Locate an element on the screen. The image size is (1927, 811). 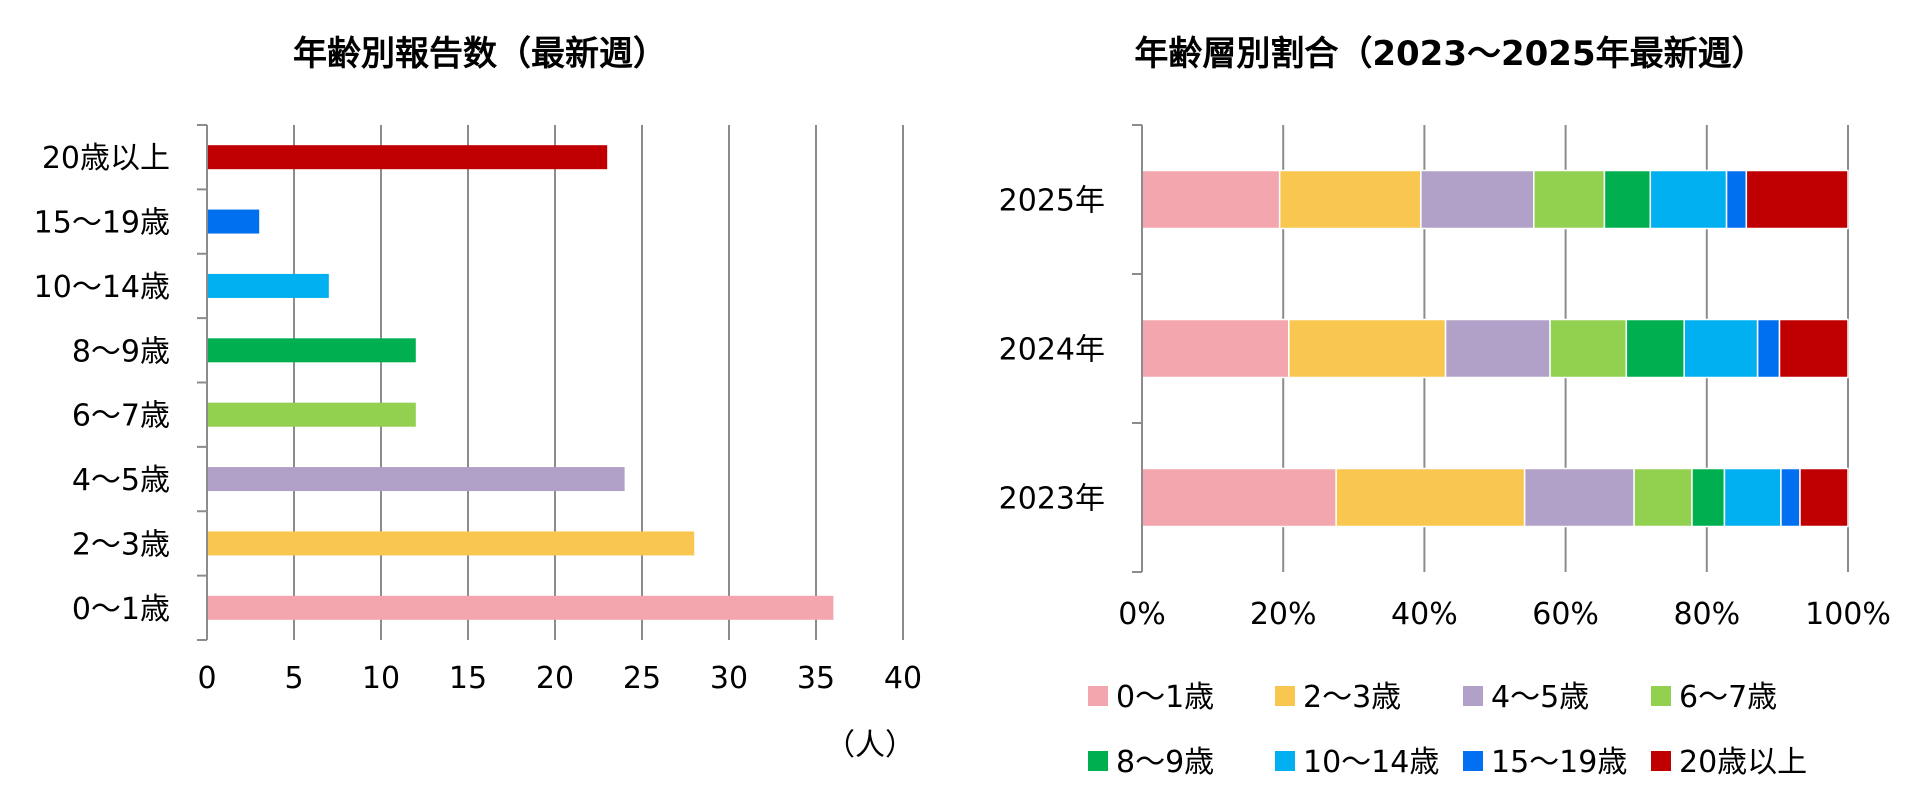
left-tick-label: 0 is located at coordinates (206, 678).